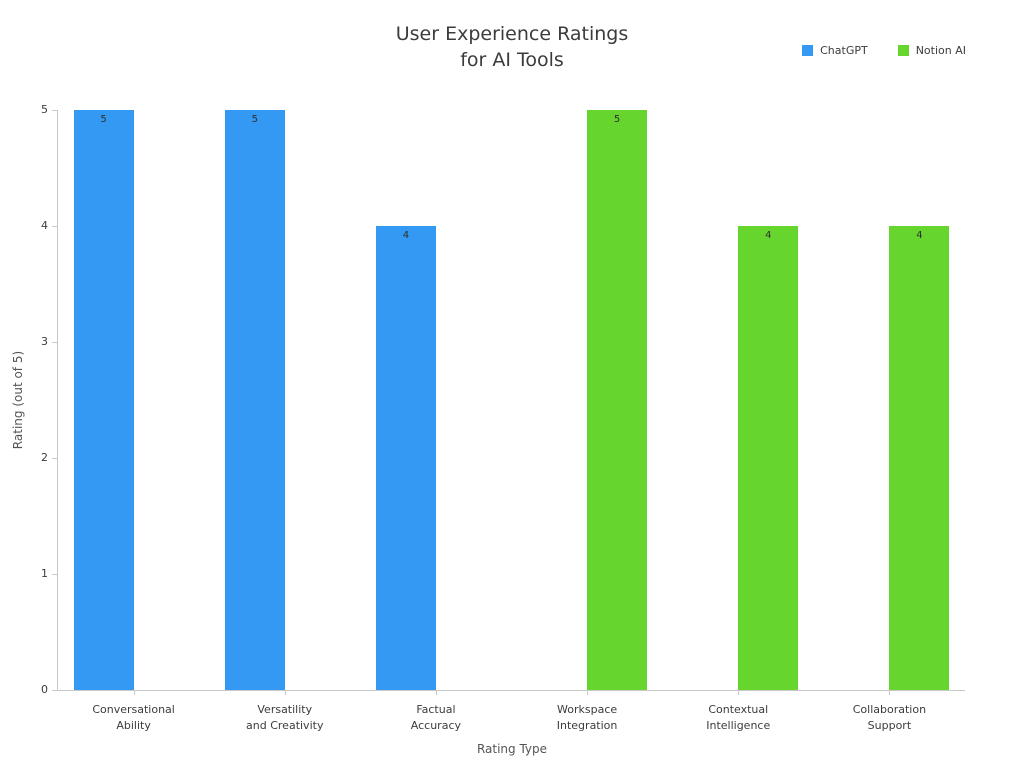  What do you see at coordinates (738, 717) in the screenshot?
I see `x-tick-label: Contextual Intelligence` at bounding box center [738, 717].